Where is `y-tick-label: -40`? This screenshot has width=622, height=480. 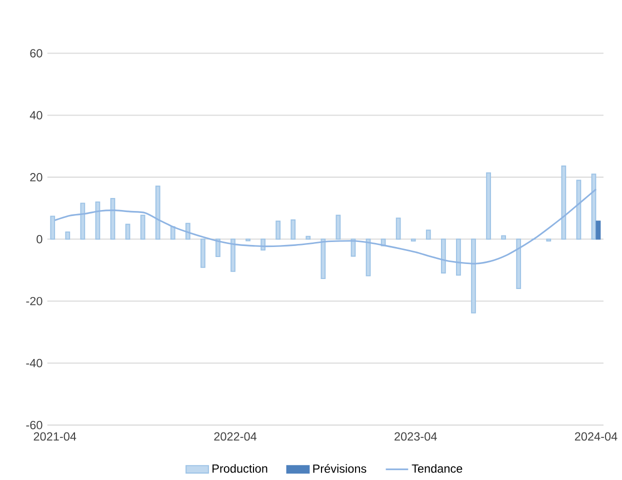 y-tick-label: -40 is located at coordinates (34, 363).